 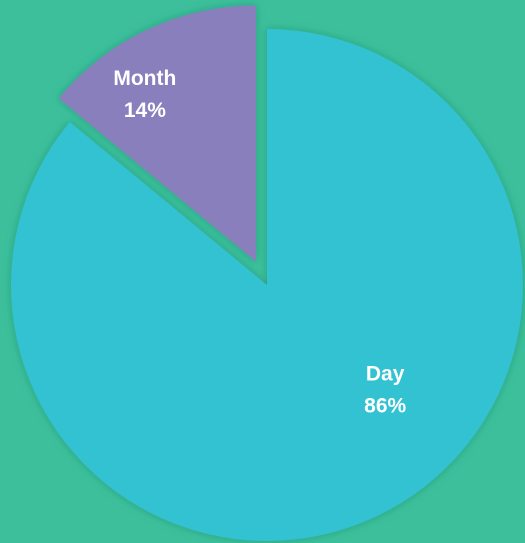 I want to click on slice-value-label: 14%, so click(x=145, y=110).